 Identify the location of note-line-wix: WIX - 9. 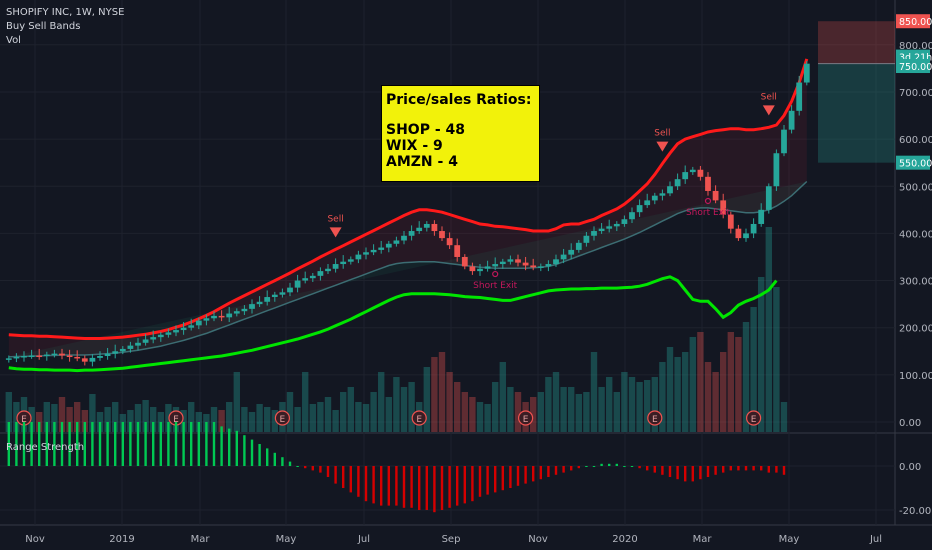
(414, 146).